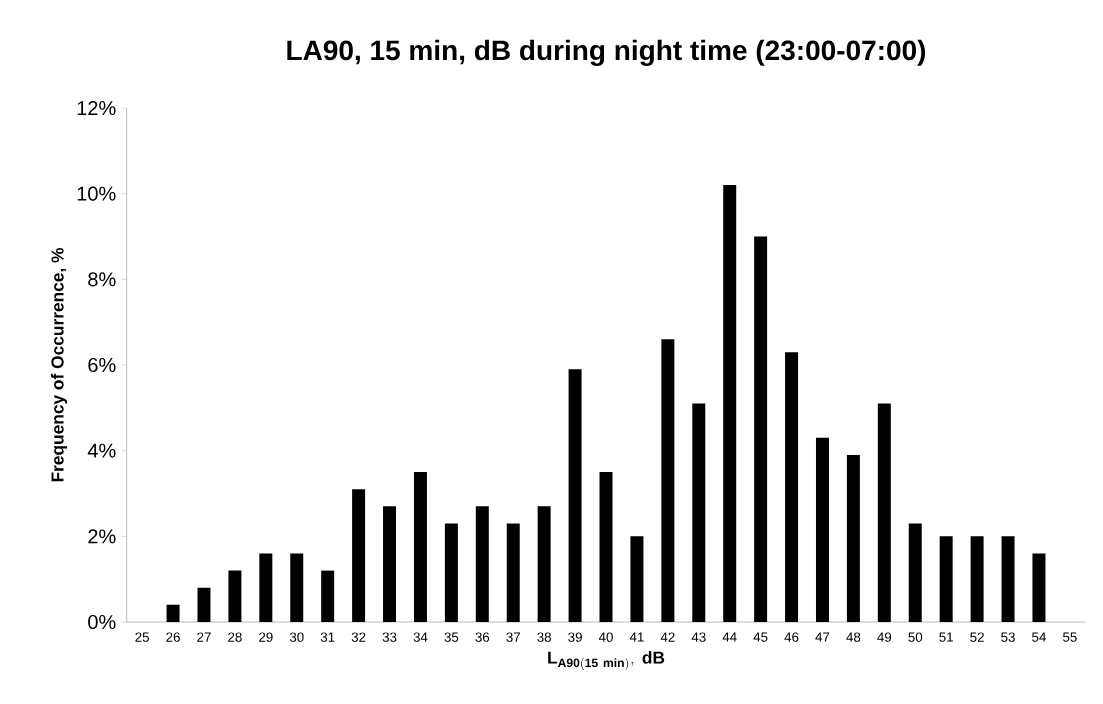  I want to click on x-tick-label: 52, so click(977, 637).